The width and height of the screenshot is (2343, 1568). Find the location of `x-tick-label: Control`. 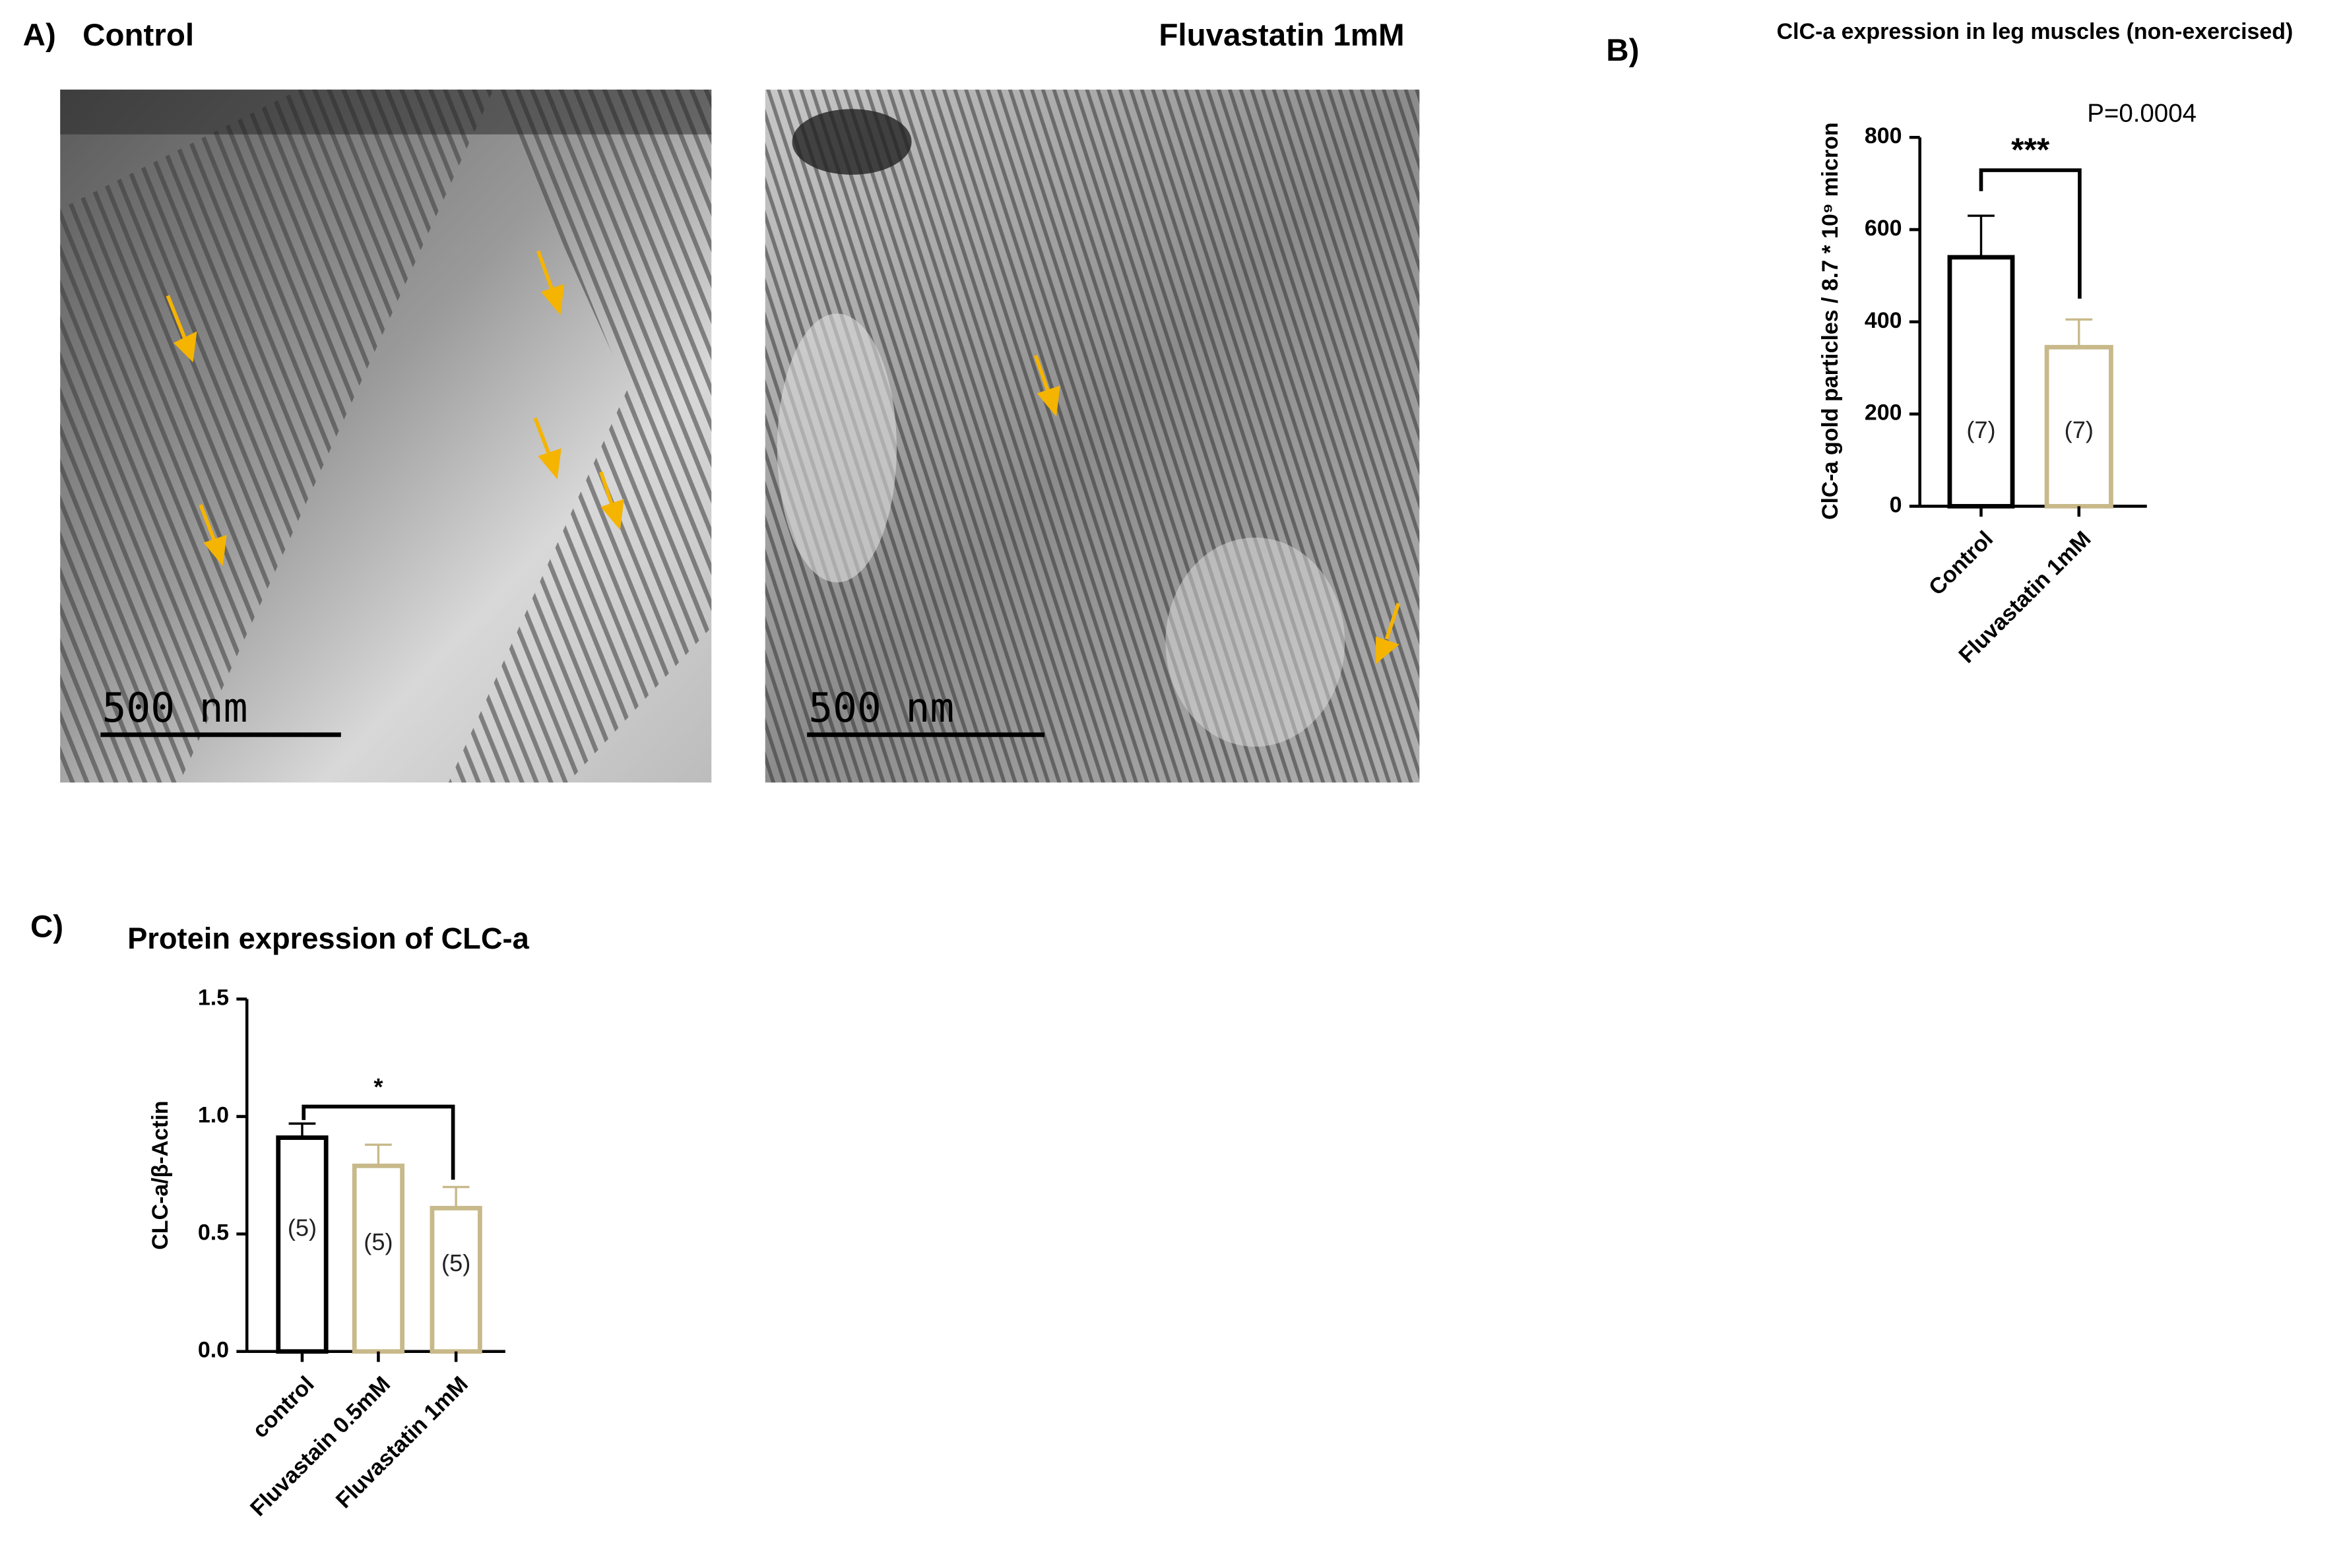

x-tick-label: Control is located at coordinates (1961, 563).